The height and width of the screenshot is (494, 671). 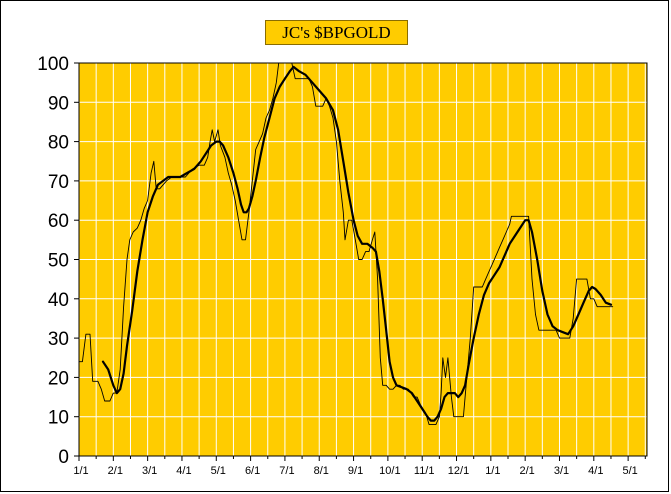 I want to click on y-tick-label: 40, so click(x=58, y=300).